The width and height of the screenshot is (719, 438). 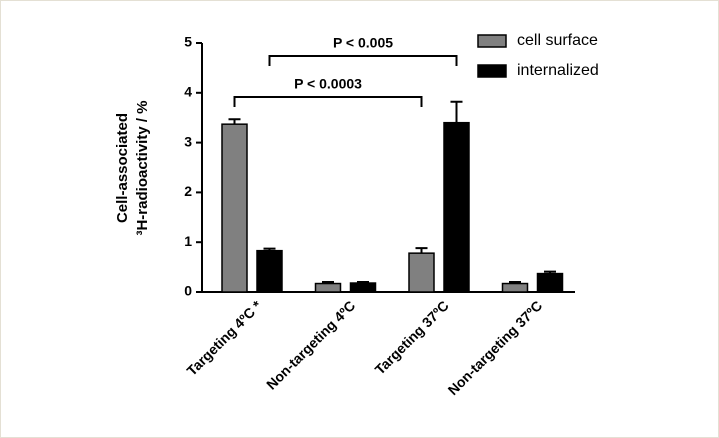 What do you see at coordinates (188, 241) in the screenshot?
I see `y-tick-label: 1` at bounding box center [188, 241].